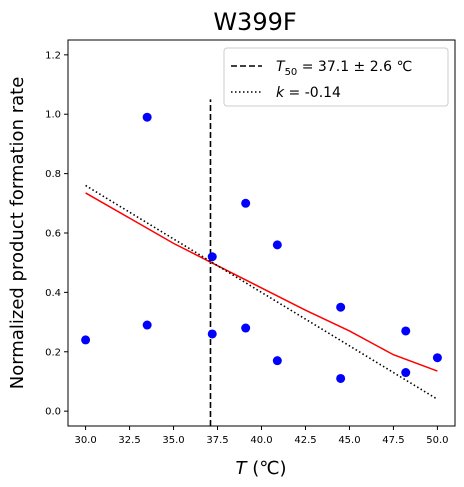 The image size is (464, 487). Describe the element at coordinates (53, 352) in the screenshot. I see `y-tick-label: 0.2` at that location.